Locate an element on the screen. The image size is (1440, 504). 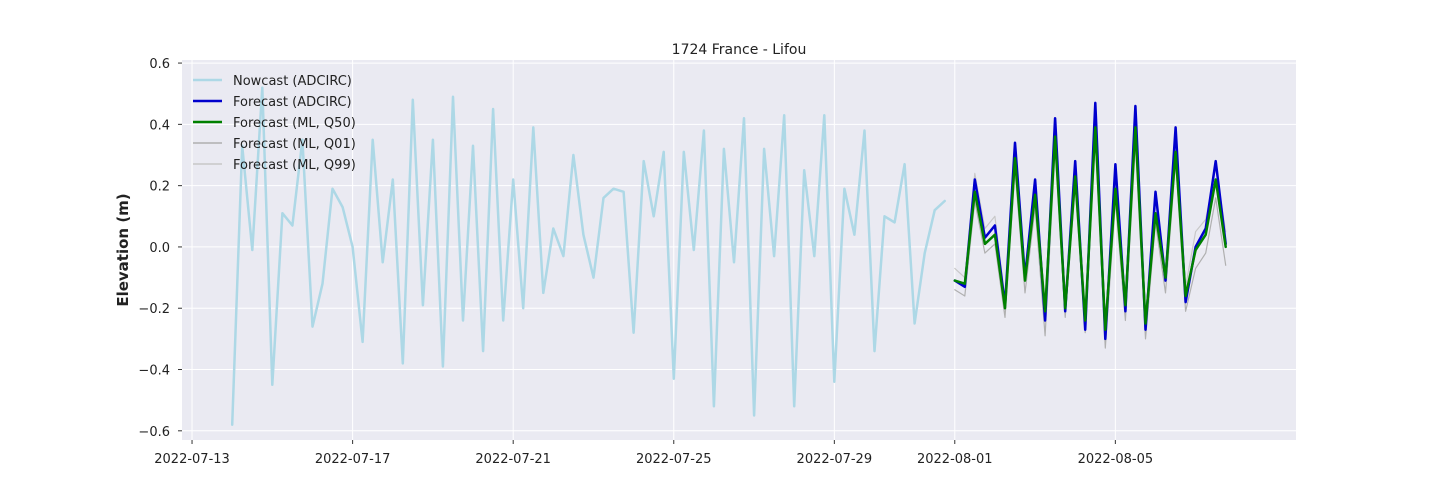
y-tick-label: 0.4 is located at coordinates (159, 125).